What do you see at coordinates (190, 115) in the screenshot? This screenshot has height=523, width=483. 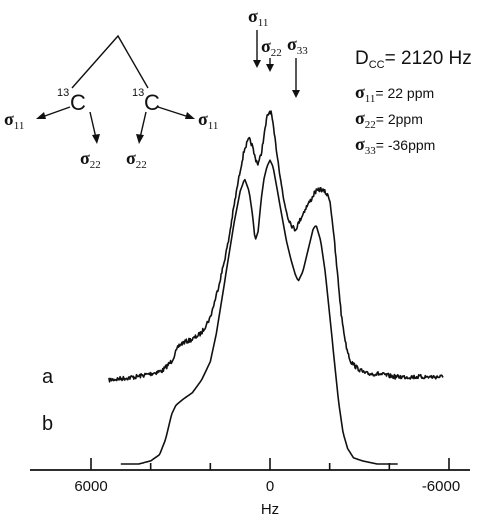 I see `arrowhead-sigma11-right` at bounding box center [190, 115].